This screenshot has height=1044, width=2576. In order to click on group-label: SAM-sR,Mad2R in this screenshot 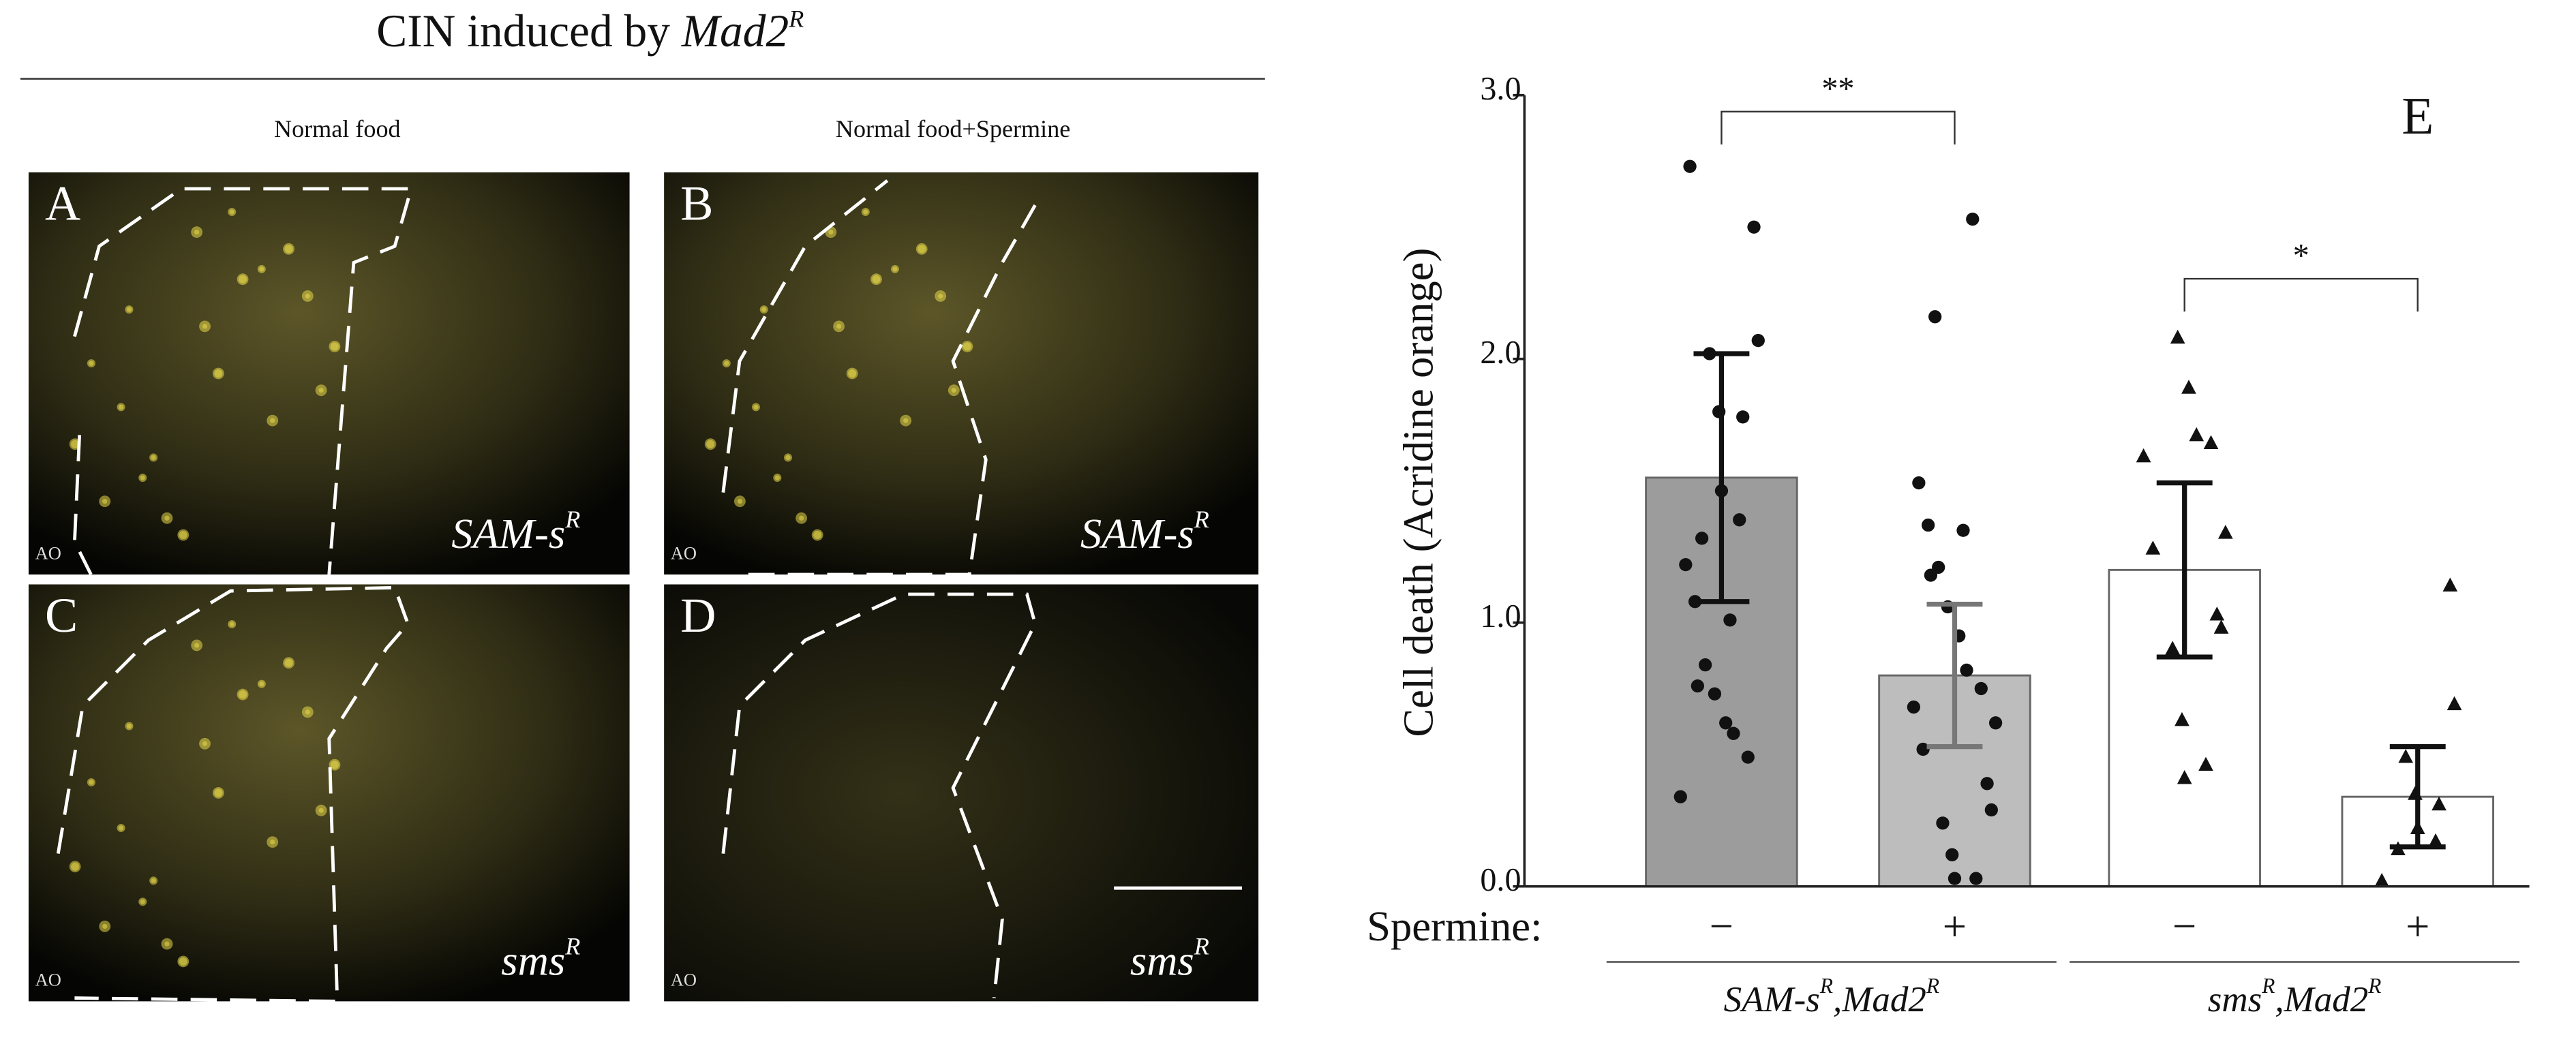, I will do `click(1832, 996)`.